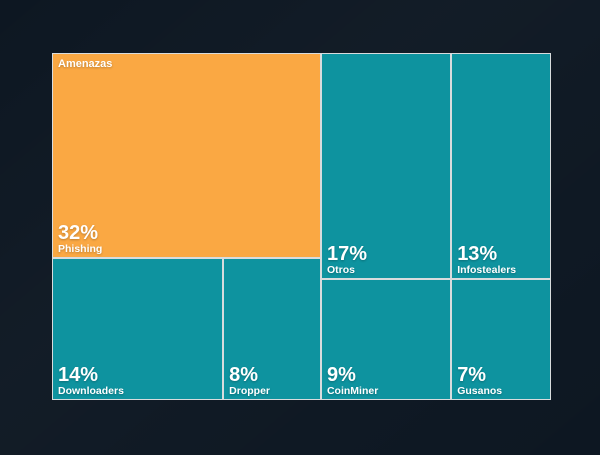 The width and height of the screenshot is (600, 455). I want to click on percent-label: 17%, so click(346, 253).